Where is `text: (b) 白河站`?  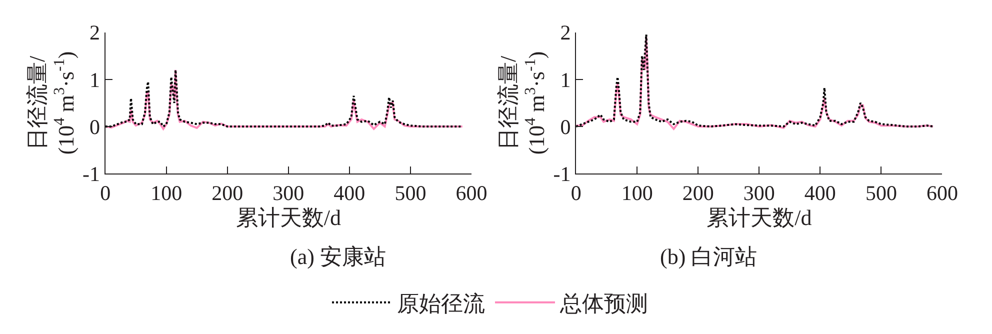 text: (b) 白河站 is located at coordinates (709, 256).